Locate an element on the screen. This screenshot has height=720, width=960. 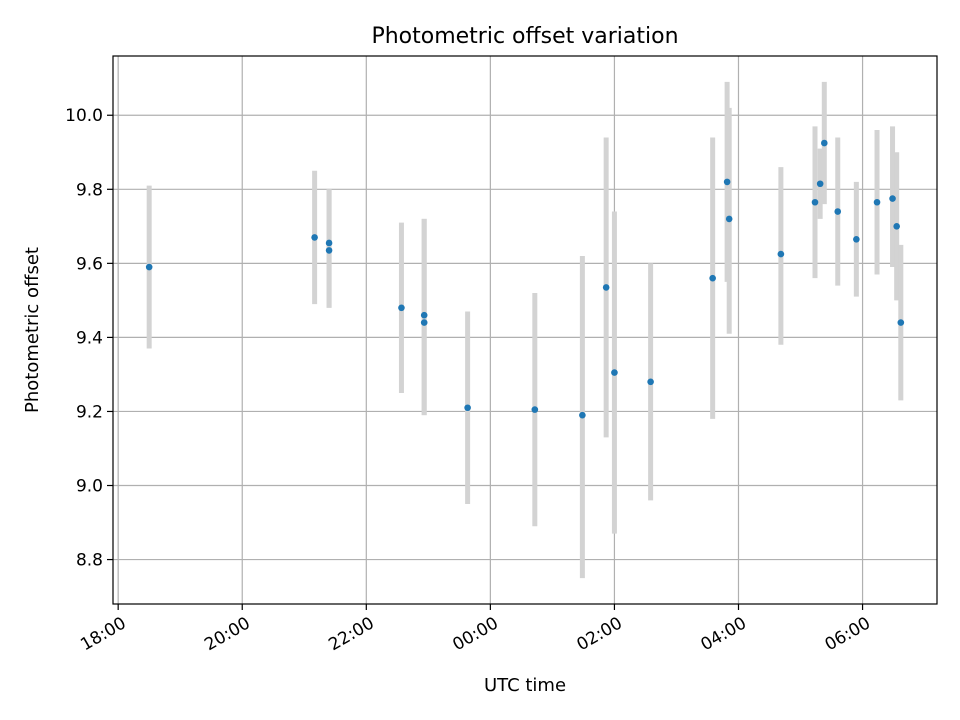
y-axis-label: Photometric offset is located at coordinates (32, 330).